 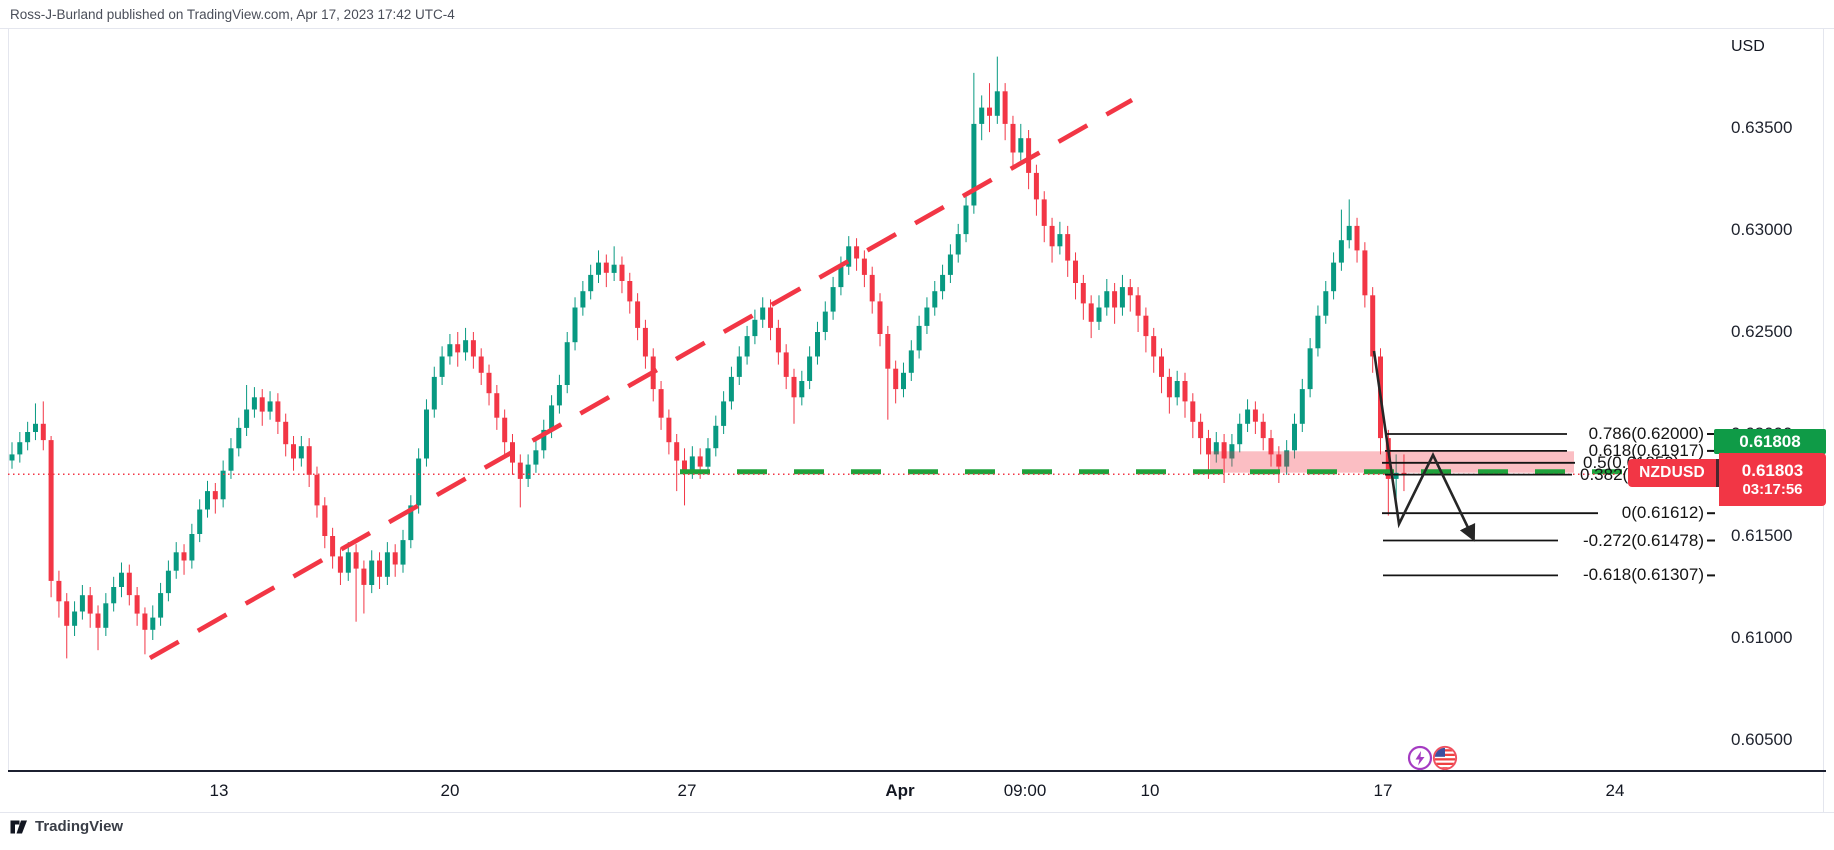 I want to click on bar-countdown: 03:17:56, so click(x=1772, y=489).